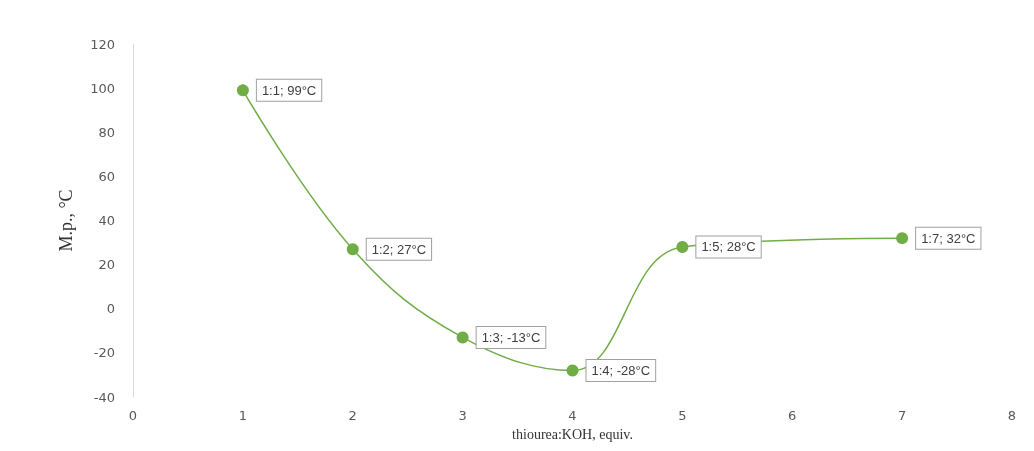 The height and width of the screenshot is (451, 1034). I want to click on x-tick-label: 8, so click(1012, 415).